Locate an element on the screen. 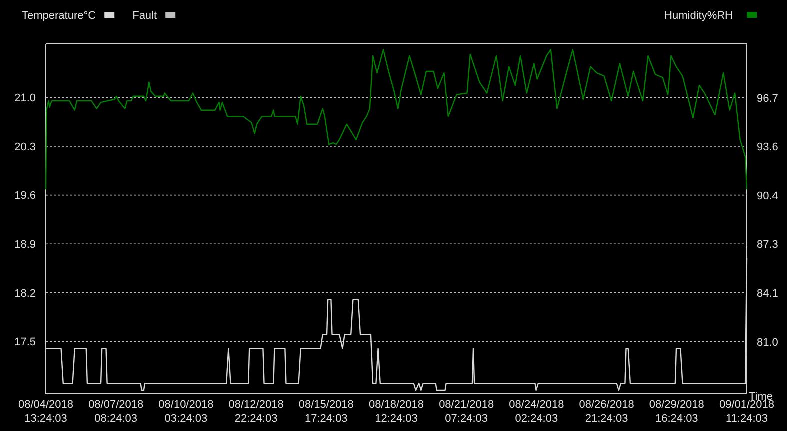  x-tick-label: 08/15/2018 17:24:03 is located at coordinates (326, 412).